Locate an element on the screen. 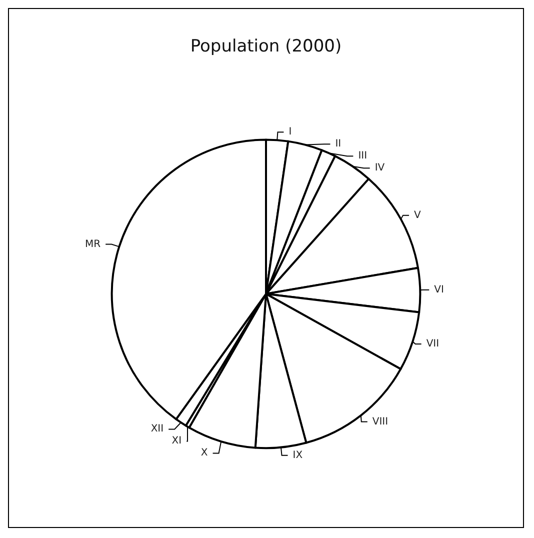 This screenshot has height=538, width=534. slice-label: VII is located at coordinates (433, 344).